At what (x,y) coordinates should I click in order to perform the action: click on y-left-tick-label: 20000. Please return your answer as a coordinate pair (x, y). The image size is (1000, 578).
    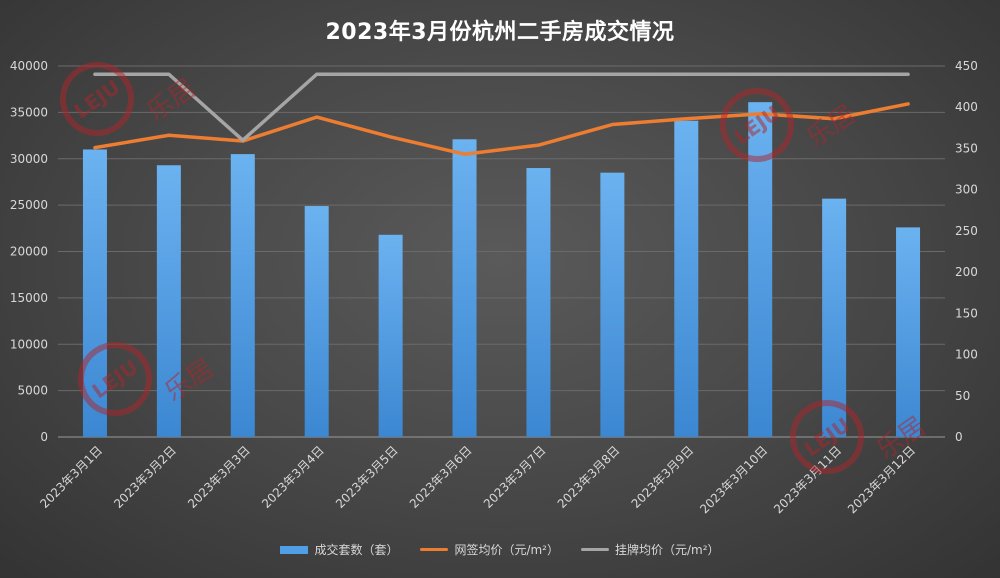
    Looking at the image, I should click on (29, 252).